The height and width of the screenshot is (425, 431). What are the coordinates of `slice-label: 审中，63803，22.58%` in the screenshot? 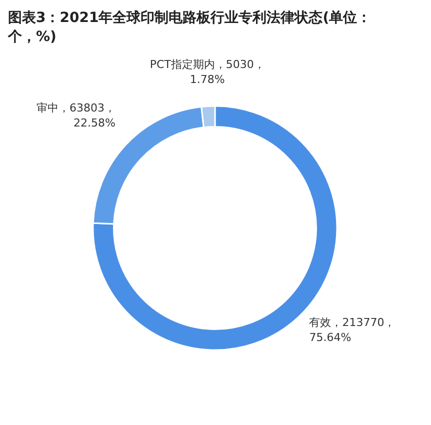 It's located at (76, 115).